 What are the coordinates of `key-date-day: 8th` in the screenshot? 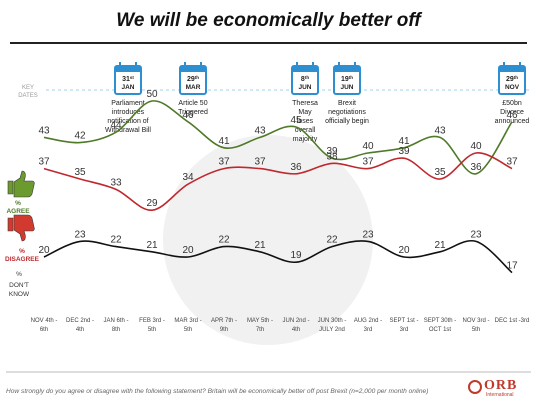 It's located at (305, 79).